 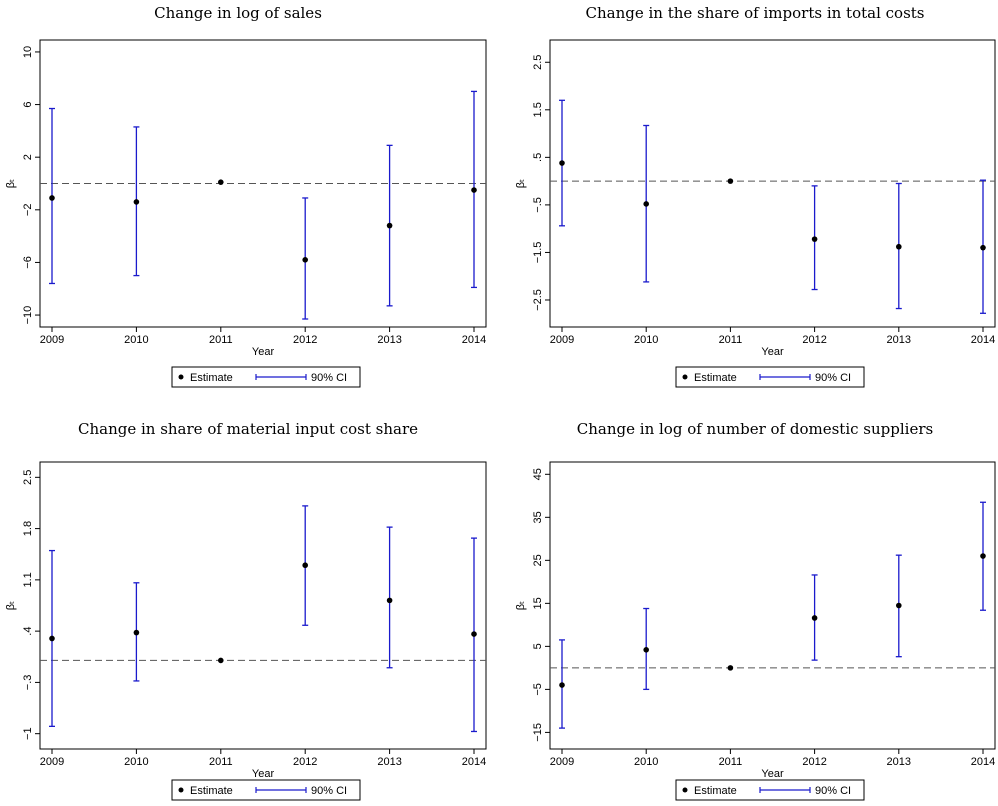 What do you see at coordinates (28, 157) in the screenshot?
I see `y-tick-label: 2` at bounding box center [28, 157].